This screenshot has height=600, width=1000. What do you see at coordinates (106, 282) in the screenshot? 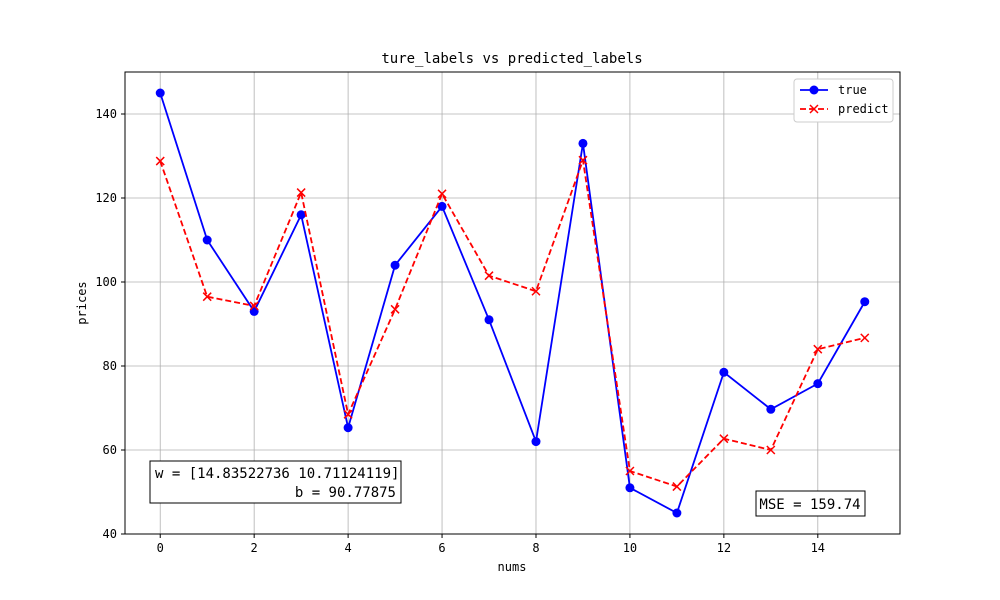
I see `y-tick-label: 100` at bounding box center [106, 282].